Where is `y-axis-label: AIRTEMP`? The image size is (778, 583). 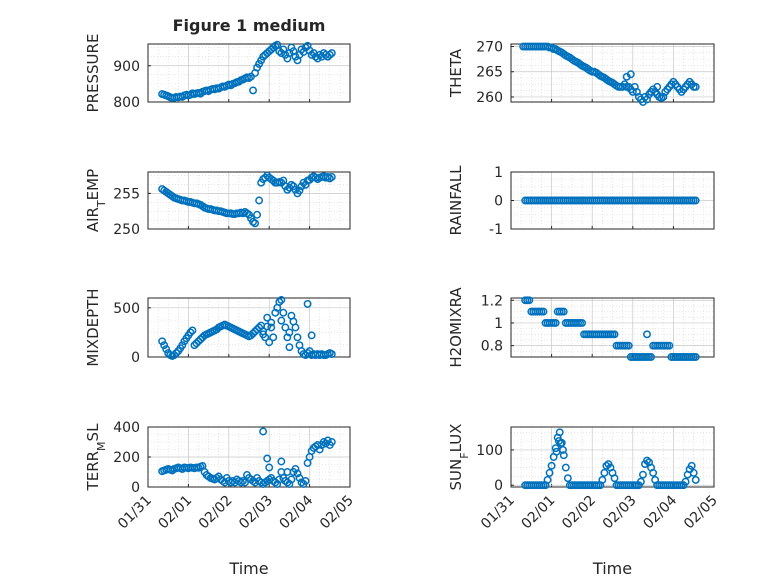 y-axis-label: AIRTEMP is located at coordinates (96, 200).